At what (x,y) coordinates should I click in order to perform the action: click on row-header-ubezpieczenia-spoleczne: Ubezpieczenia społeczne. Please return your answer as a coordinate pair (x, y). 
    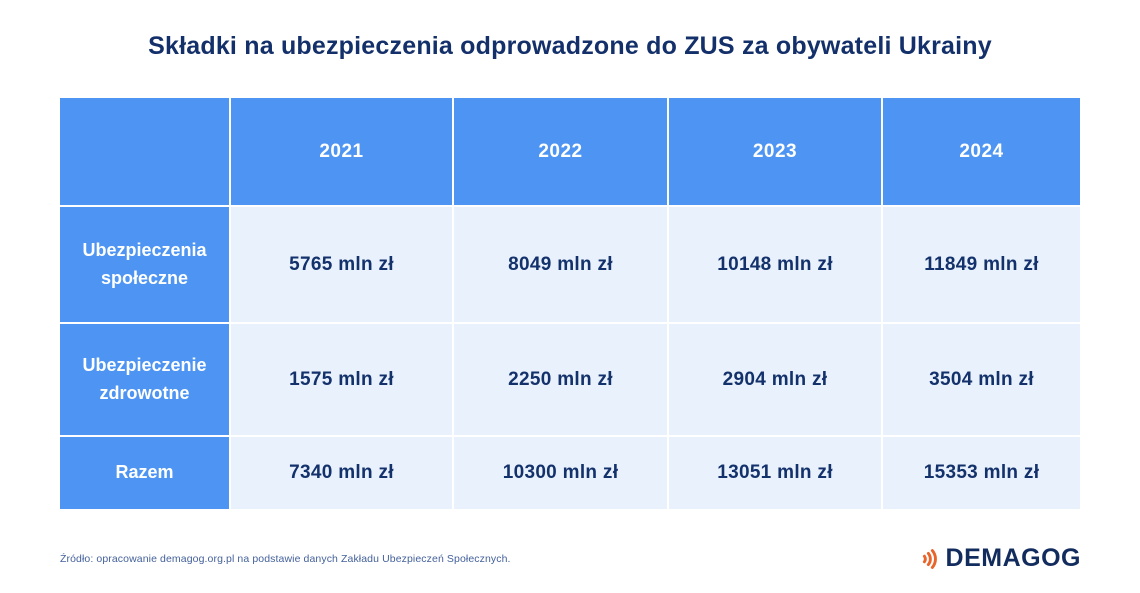
    Looking at the image, I should click on (144, 264).